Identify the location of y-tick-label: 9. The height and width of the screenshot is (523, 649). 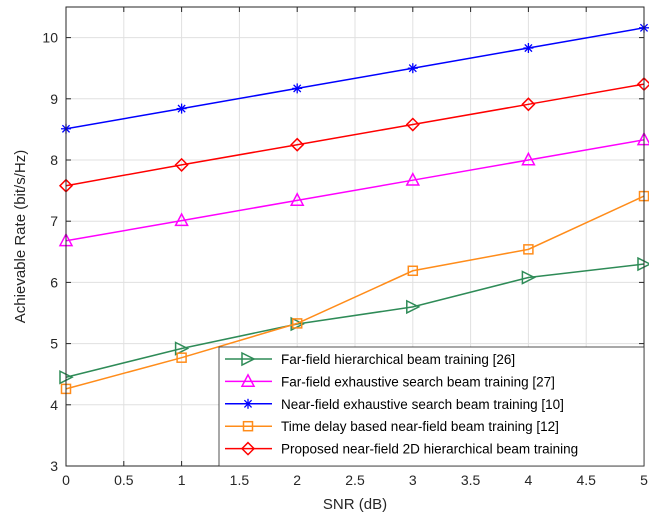
(54, 99).